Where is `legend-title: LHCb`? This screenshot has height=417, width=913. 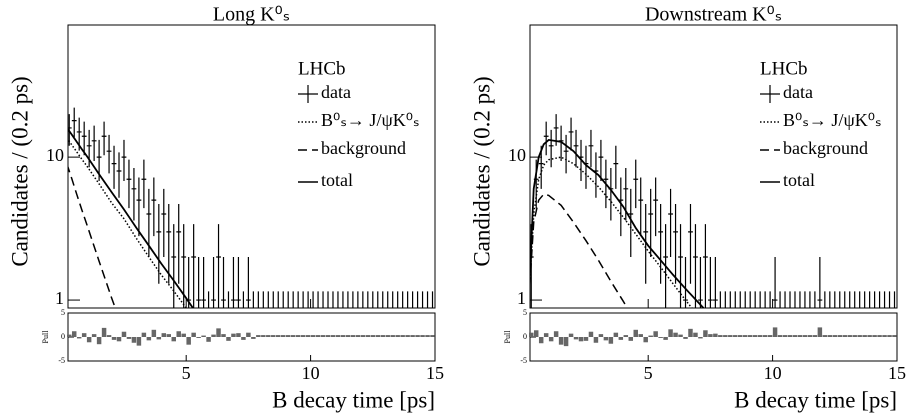 legend-title: LHCb is located at coordinates (322, 68).